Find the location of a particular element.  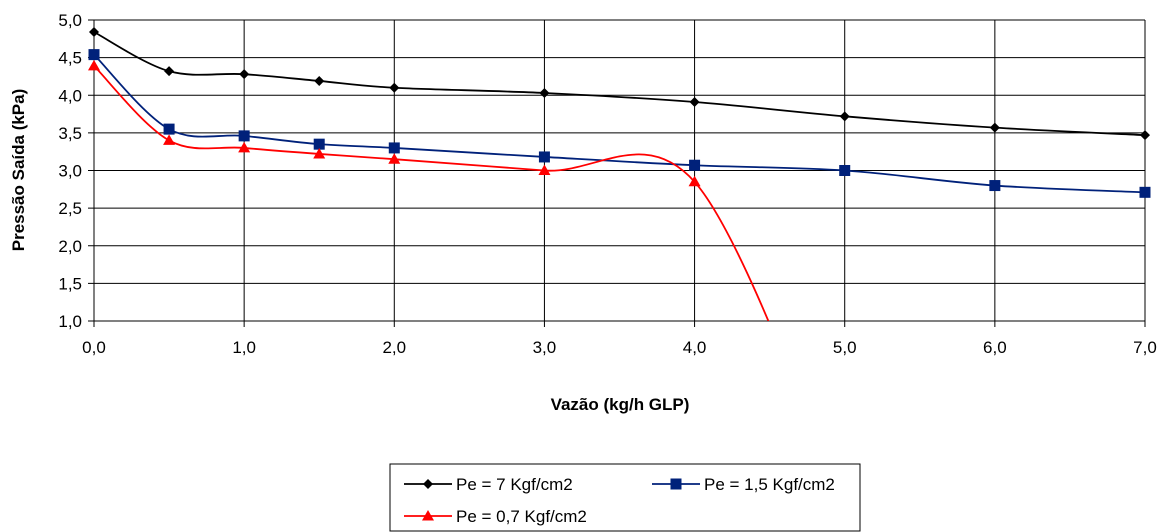

x-axis-title: Vazão (kg/h GLP) is located at coordinates (620, 404).